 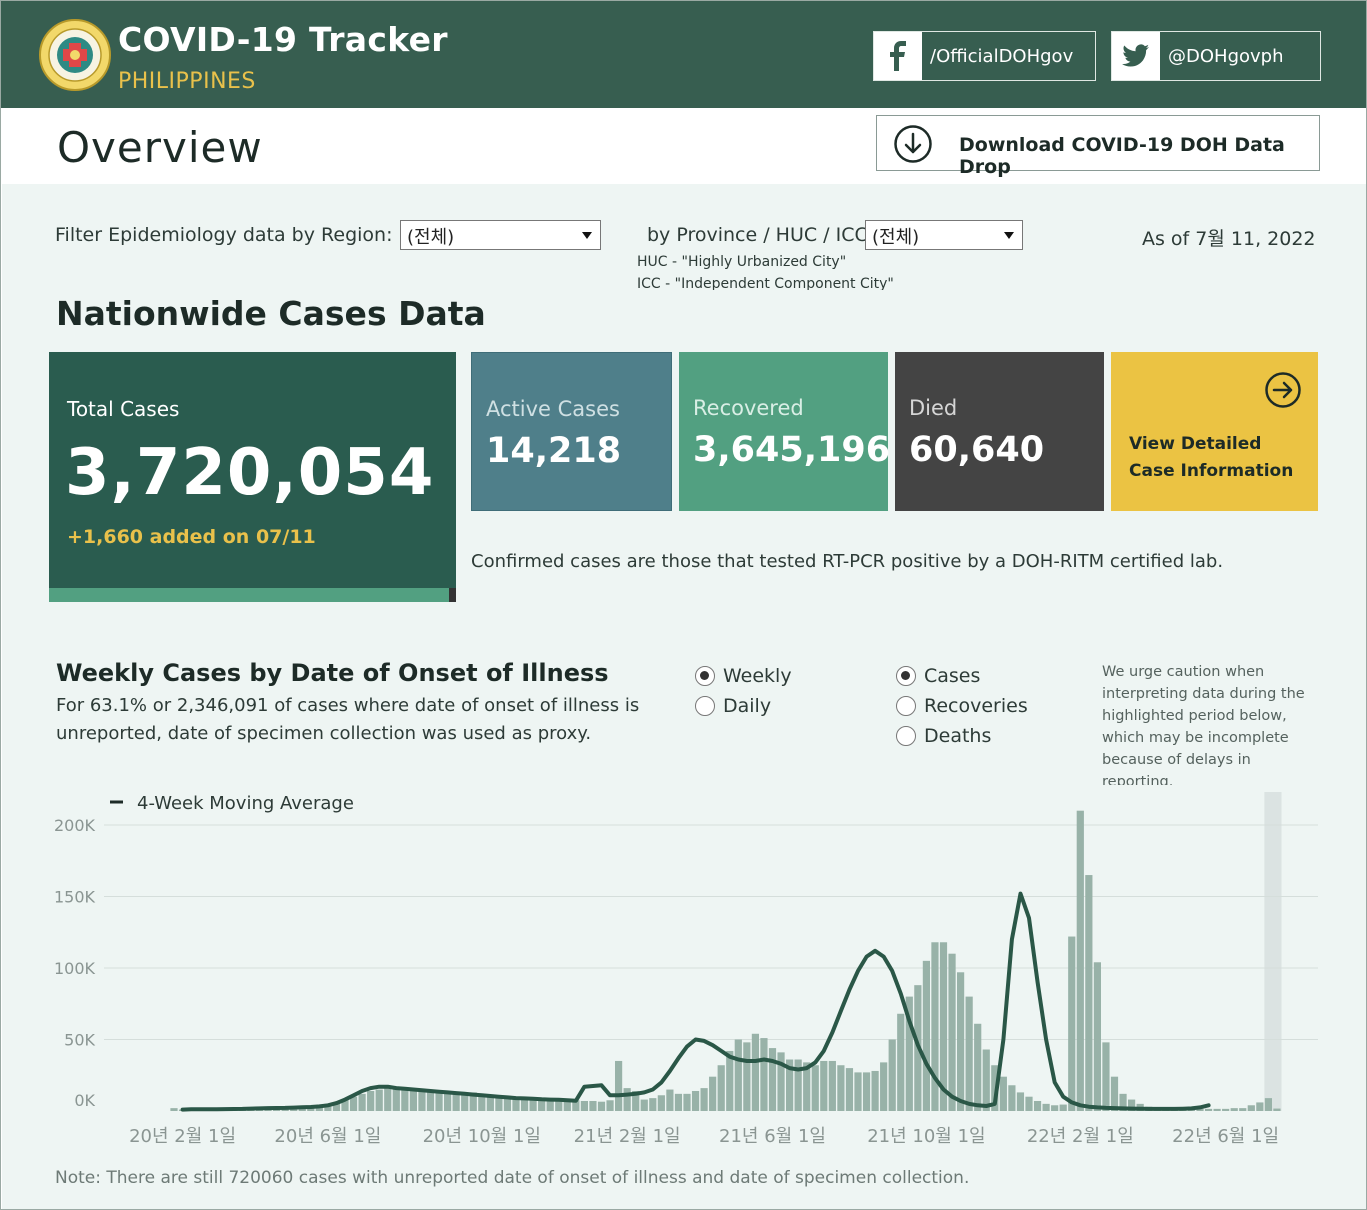 What do you see at coordinates (123, 409) in the screenshot?
I see `total-cases-label: Total Cases` at bounding box center [123, 409].